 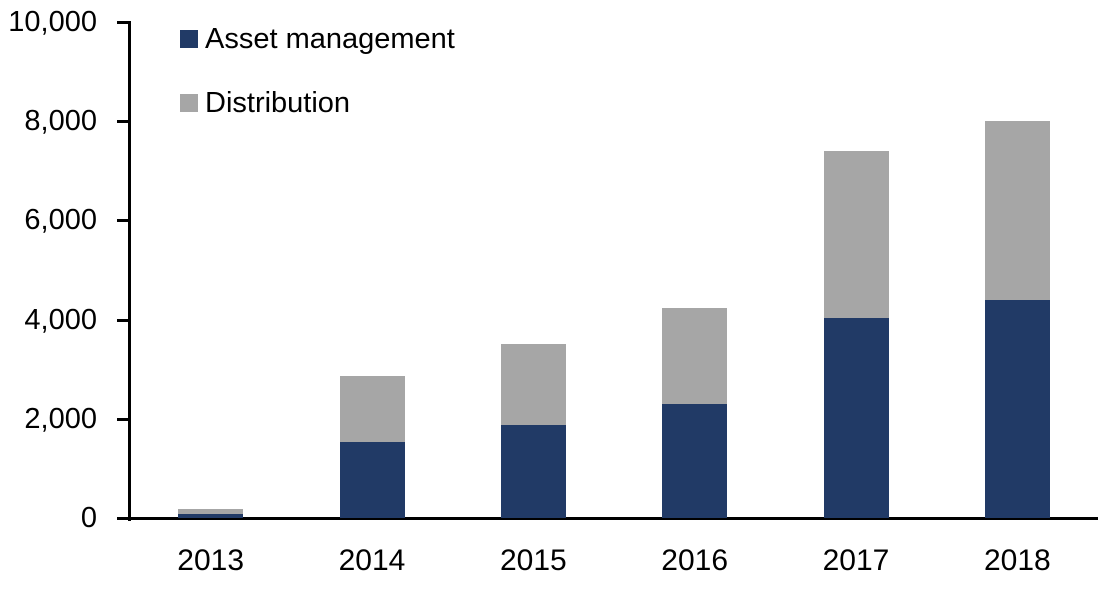 What do you see at coordinates (533, 385) in the screenshot?
I see `bar-segment-distribution-2015` at bounding box center [533, 385].